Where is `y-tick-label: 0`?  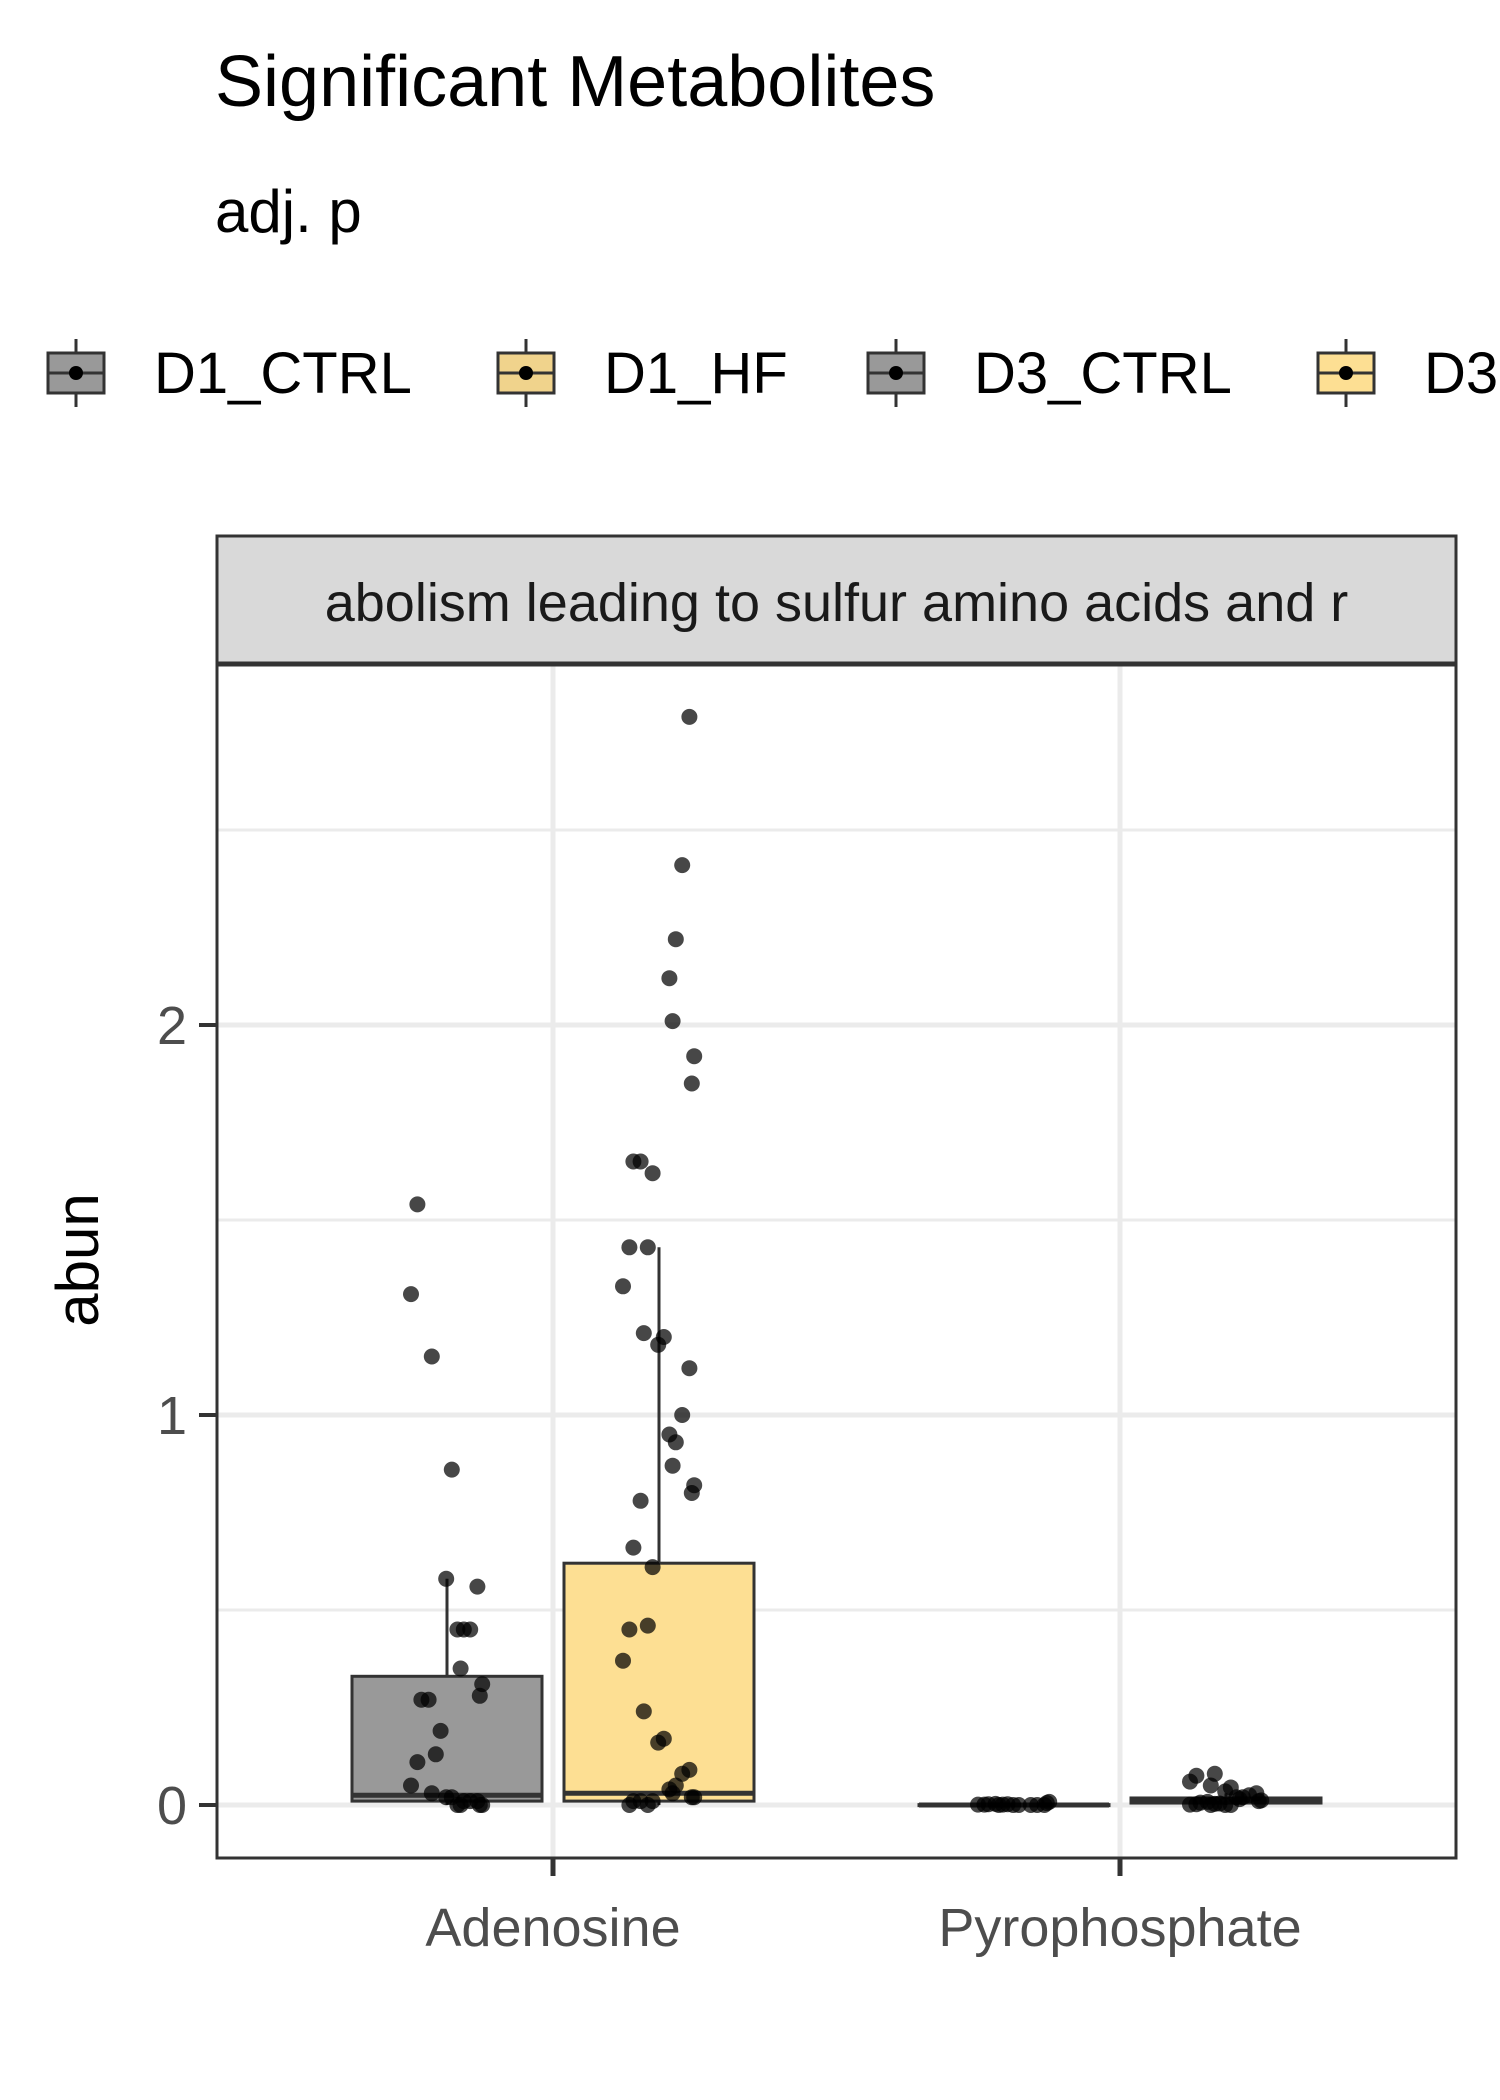
y-tick-label: 0 is located at coordinates (172, 1806).